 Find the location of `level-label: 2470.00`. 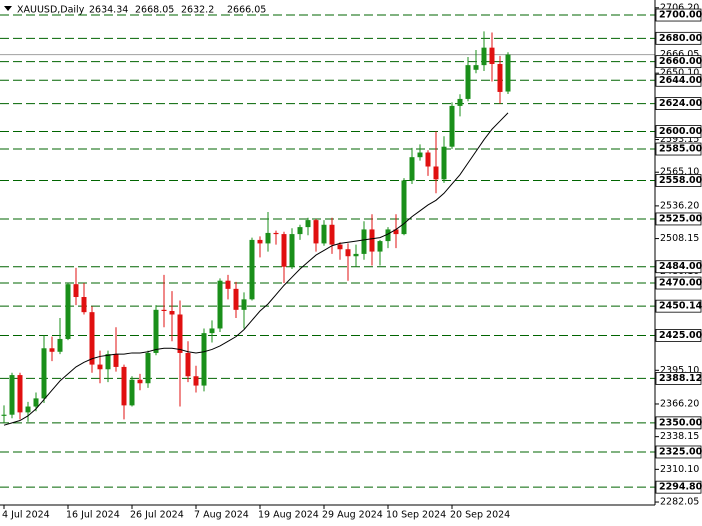

level-label: 2470.00 is located at coordinates (680, 283).